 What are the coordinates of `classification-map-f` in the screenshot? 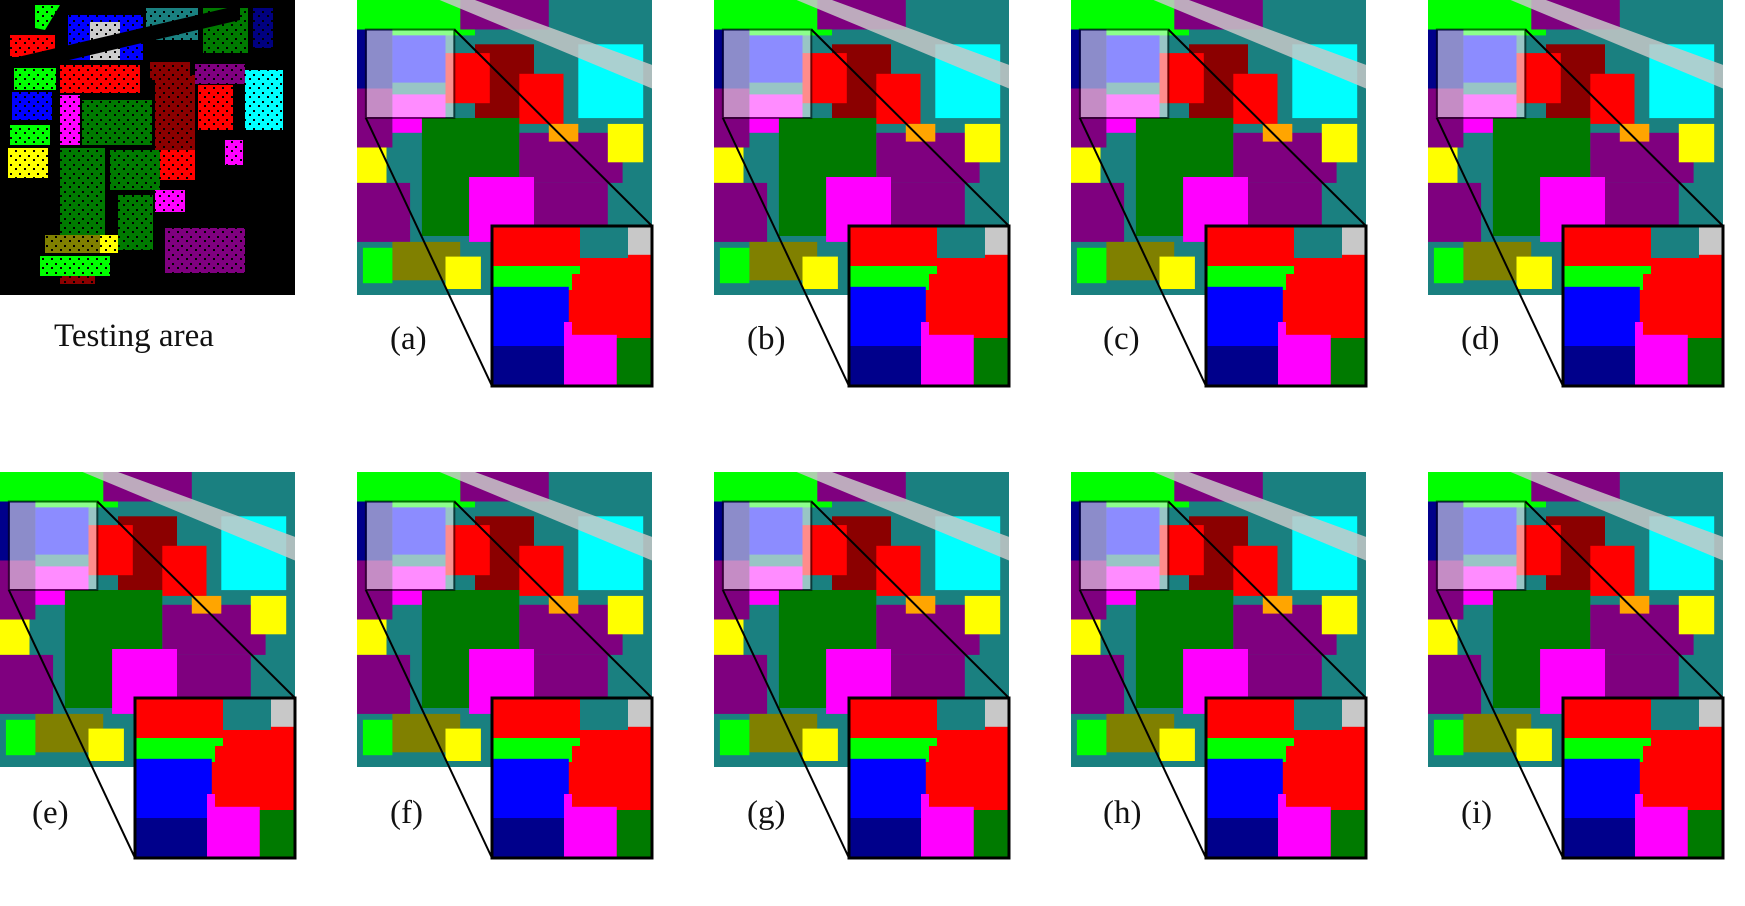 It's located at (505, 666).